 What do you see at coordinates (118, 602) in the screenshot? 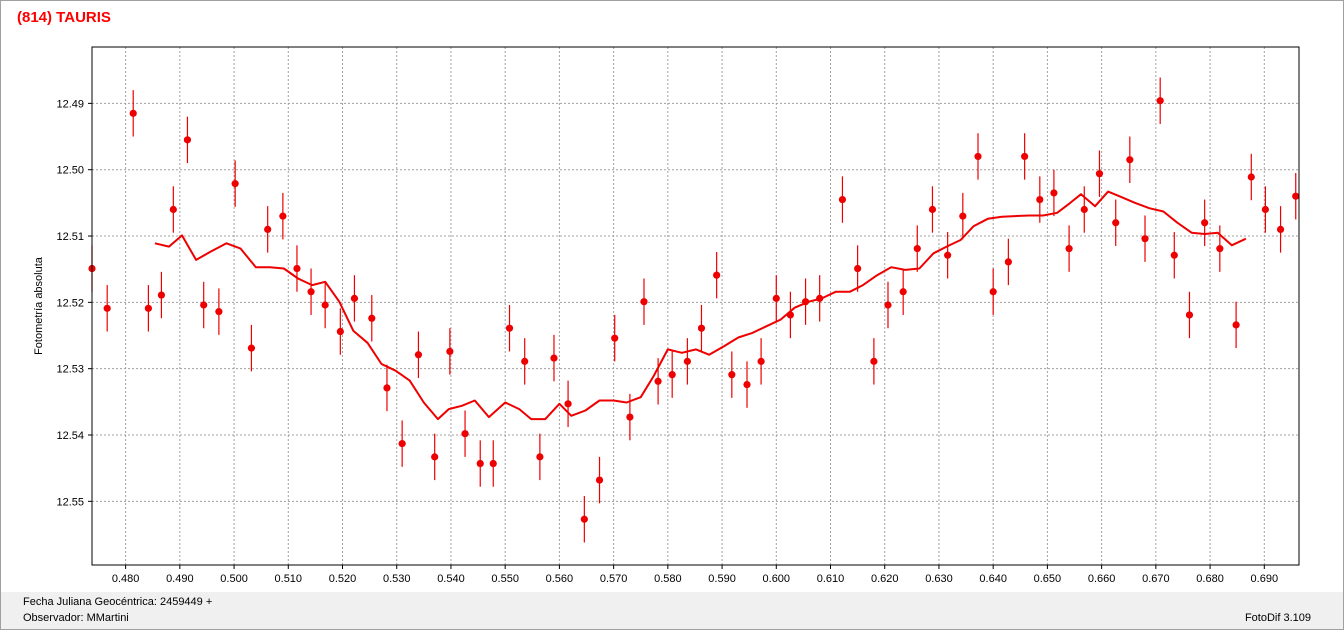
I see `julian-date-label: Fecha Juliana Geocéntrica: 2459449 +` at bounding box center [118, 602].